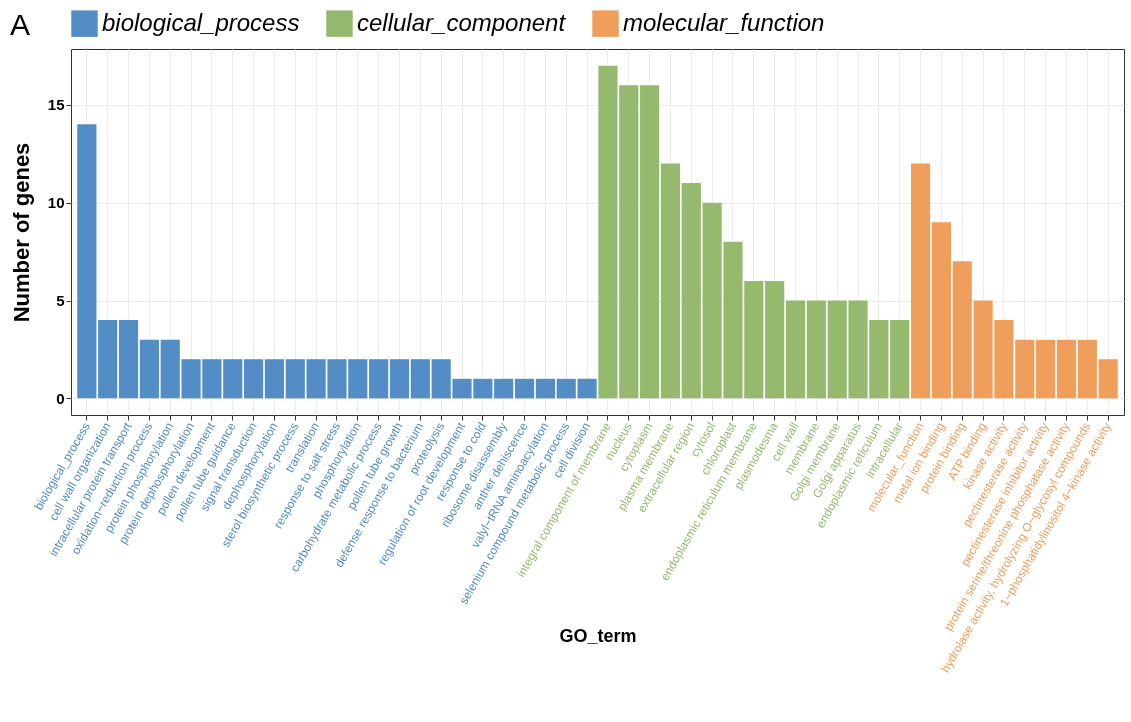 The height and width of the screenshot is (722, 1131). I want to click on text: A, so click(20, 25).